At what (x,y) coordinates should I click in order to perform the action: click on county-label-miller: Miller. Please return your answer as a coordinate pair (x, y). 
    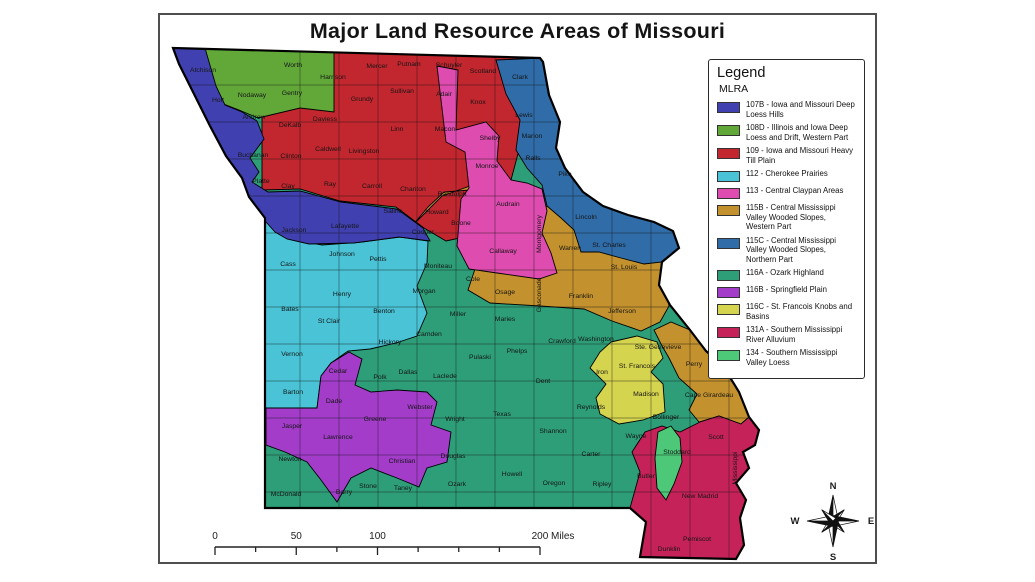
    Looking at the image, I should click on (458, 314).